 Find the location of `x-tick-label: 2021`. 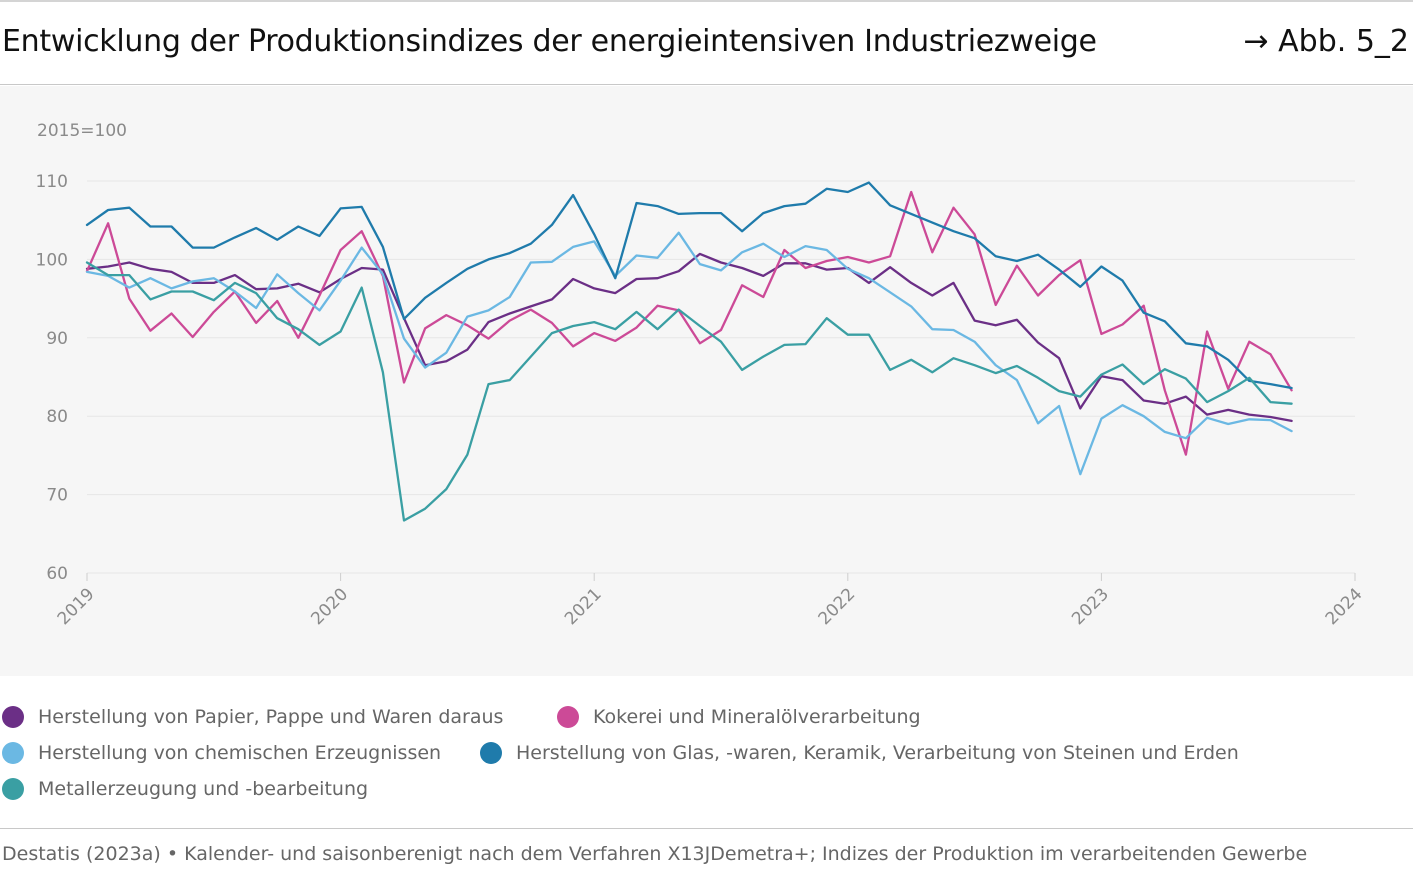

x-tick-label: 2021 is located at coordinates (583, 606).